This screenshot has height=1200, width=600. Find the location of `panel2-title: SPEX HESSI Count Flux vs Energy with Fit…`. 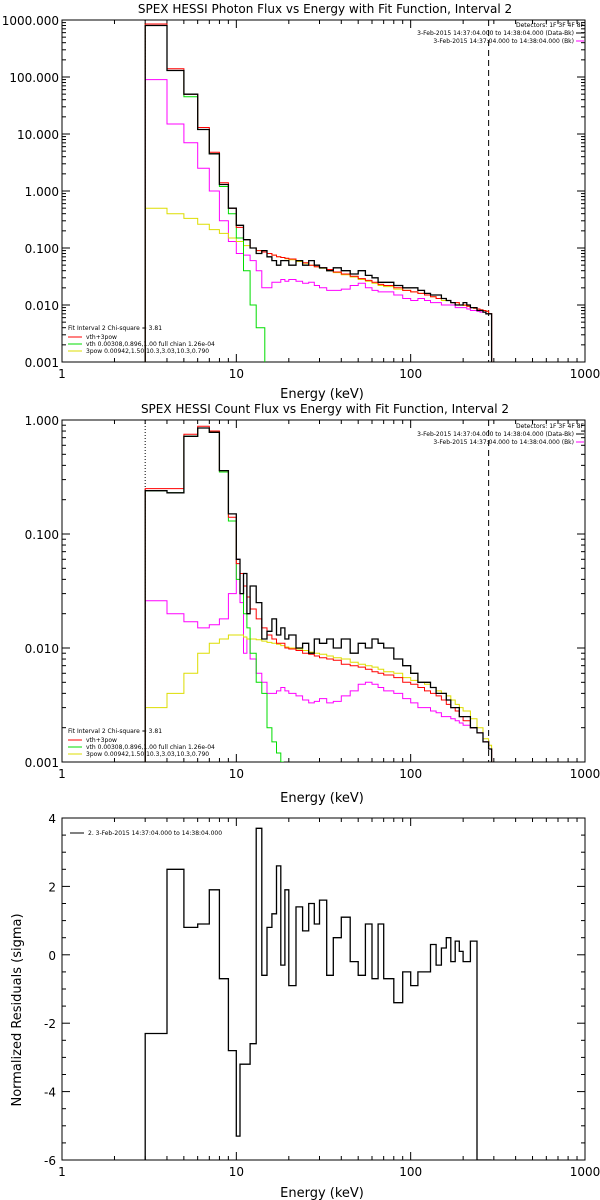

panel2-title: SPEX HESSI Count Flux vs Energy with Fit… is located at coordinates (325, 409).